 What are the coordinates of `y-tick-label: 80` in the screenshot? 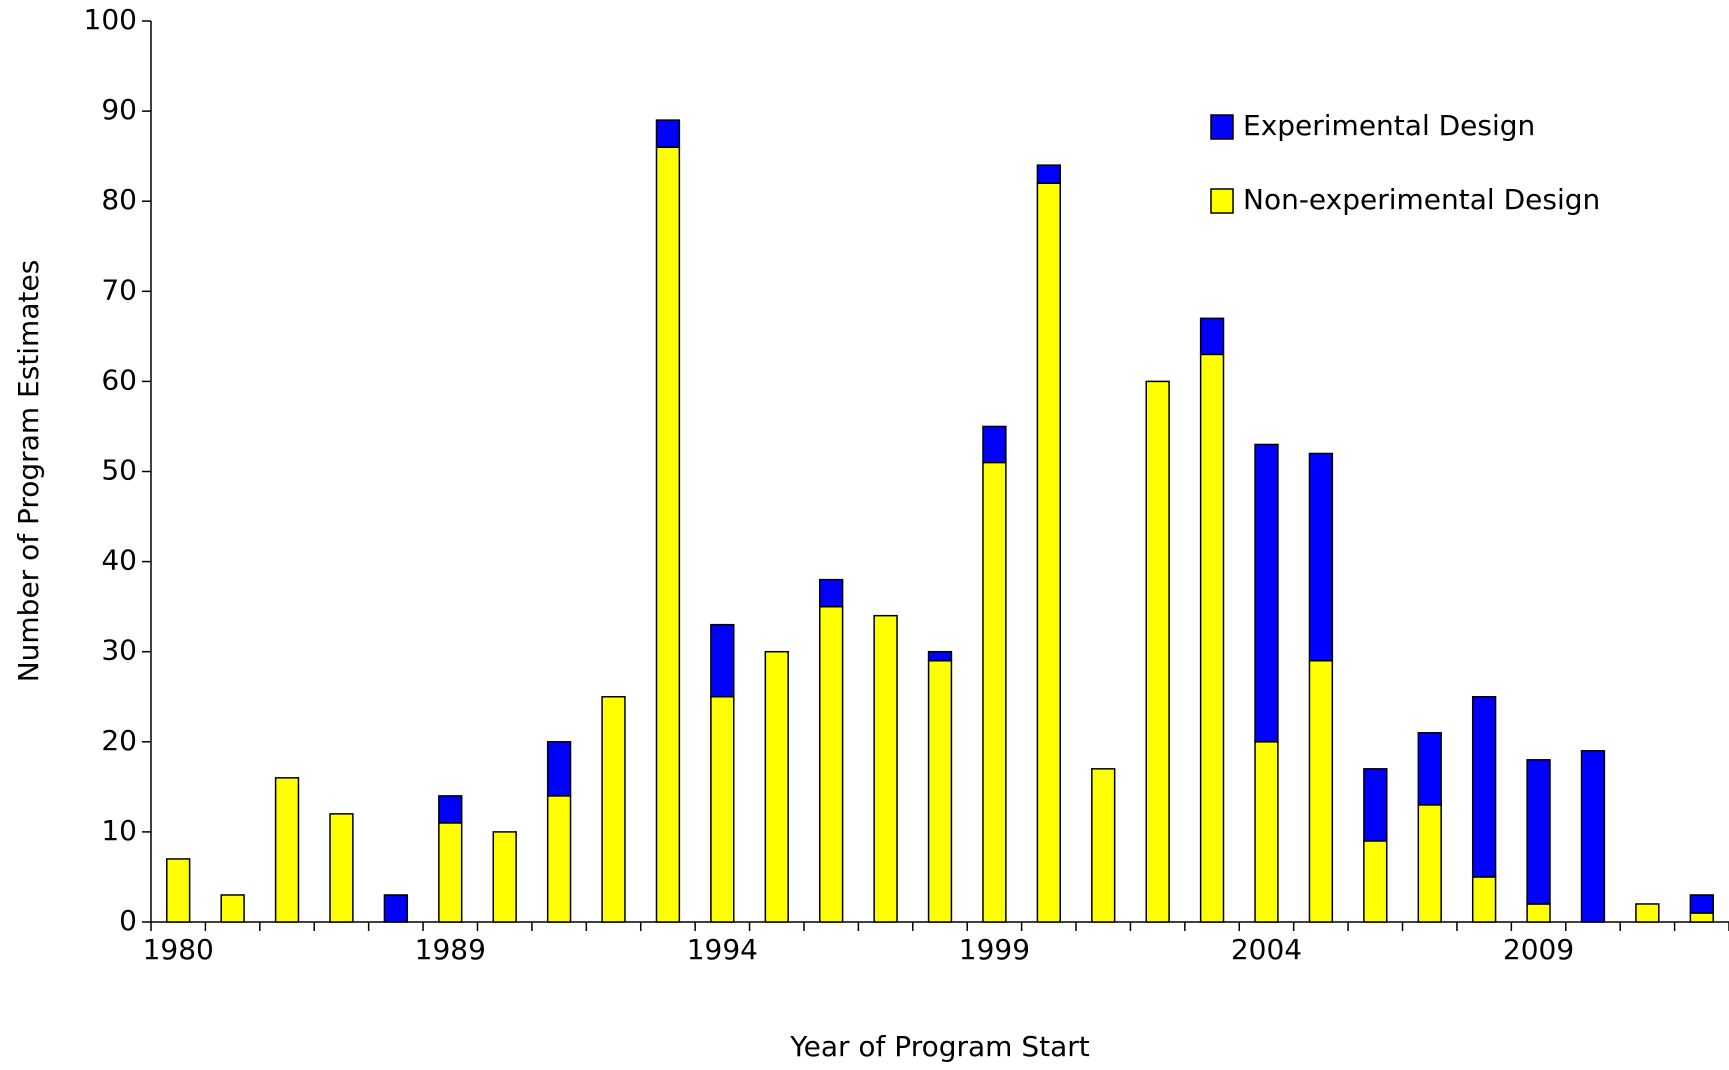 It's located at (119, 199).